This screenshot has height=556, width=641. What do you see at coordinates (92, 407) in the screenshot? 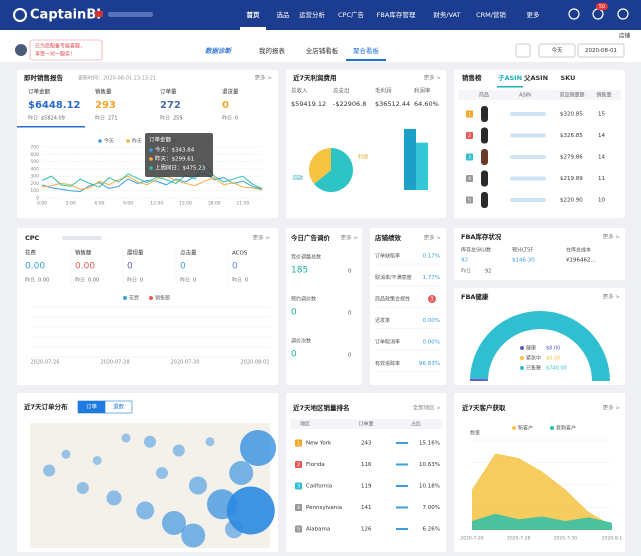
I see `toggle-label: 订单` at bounding box center [92, 407].